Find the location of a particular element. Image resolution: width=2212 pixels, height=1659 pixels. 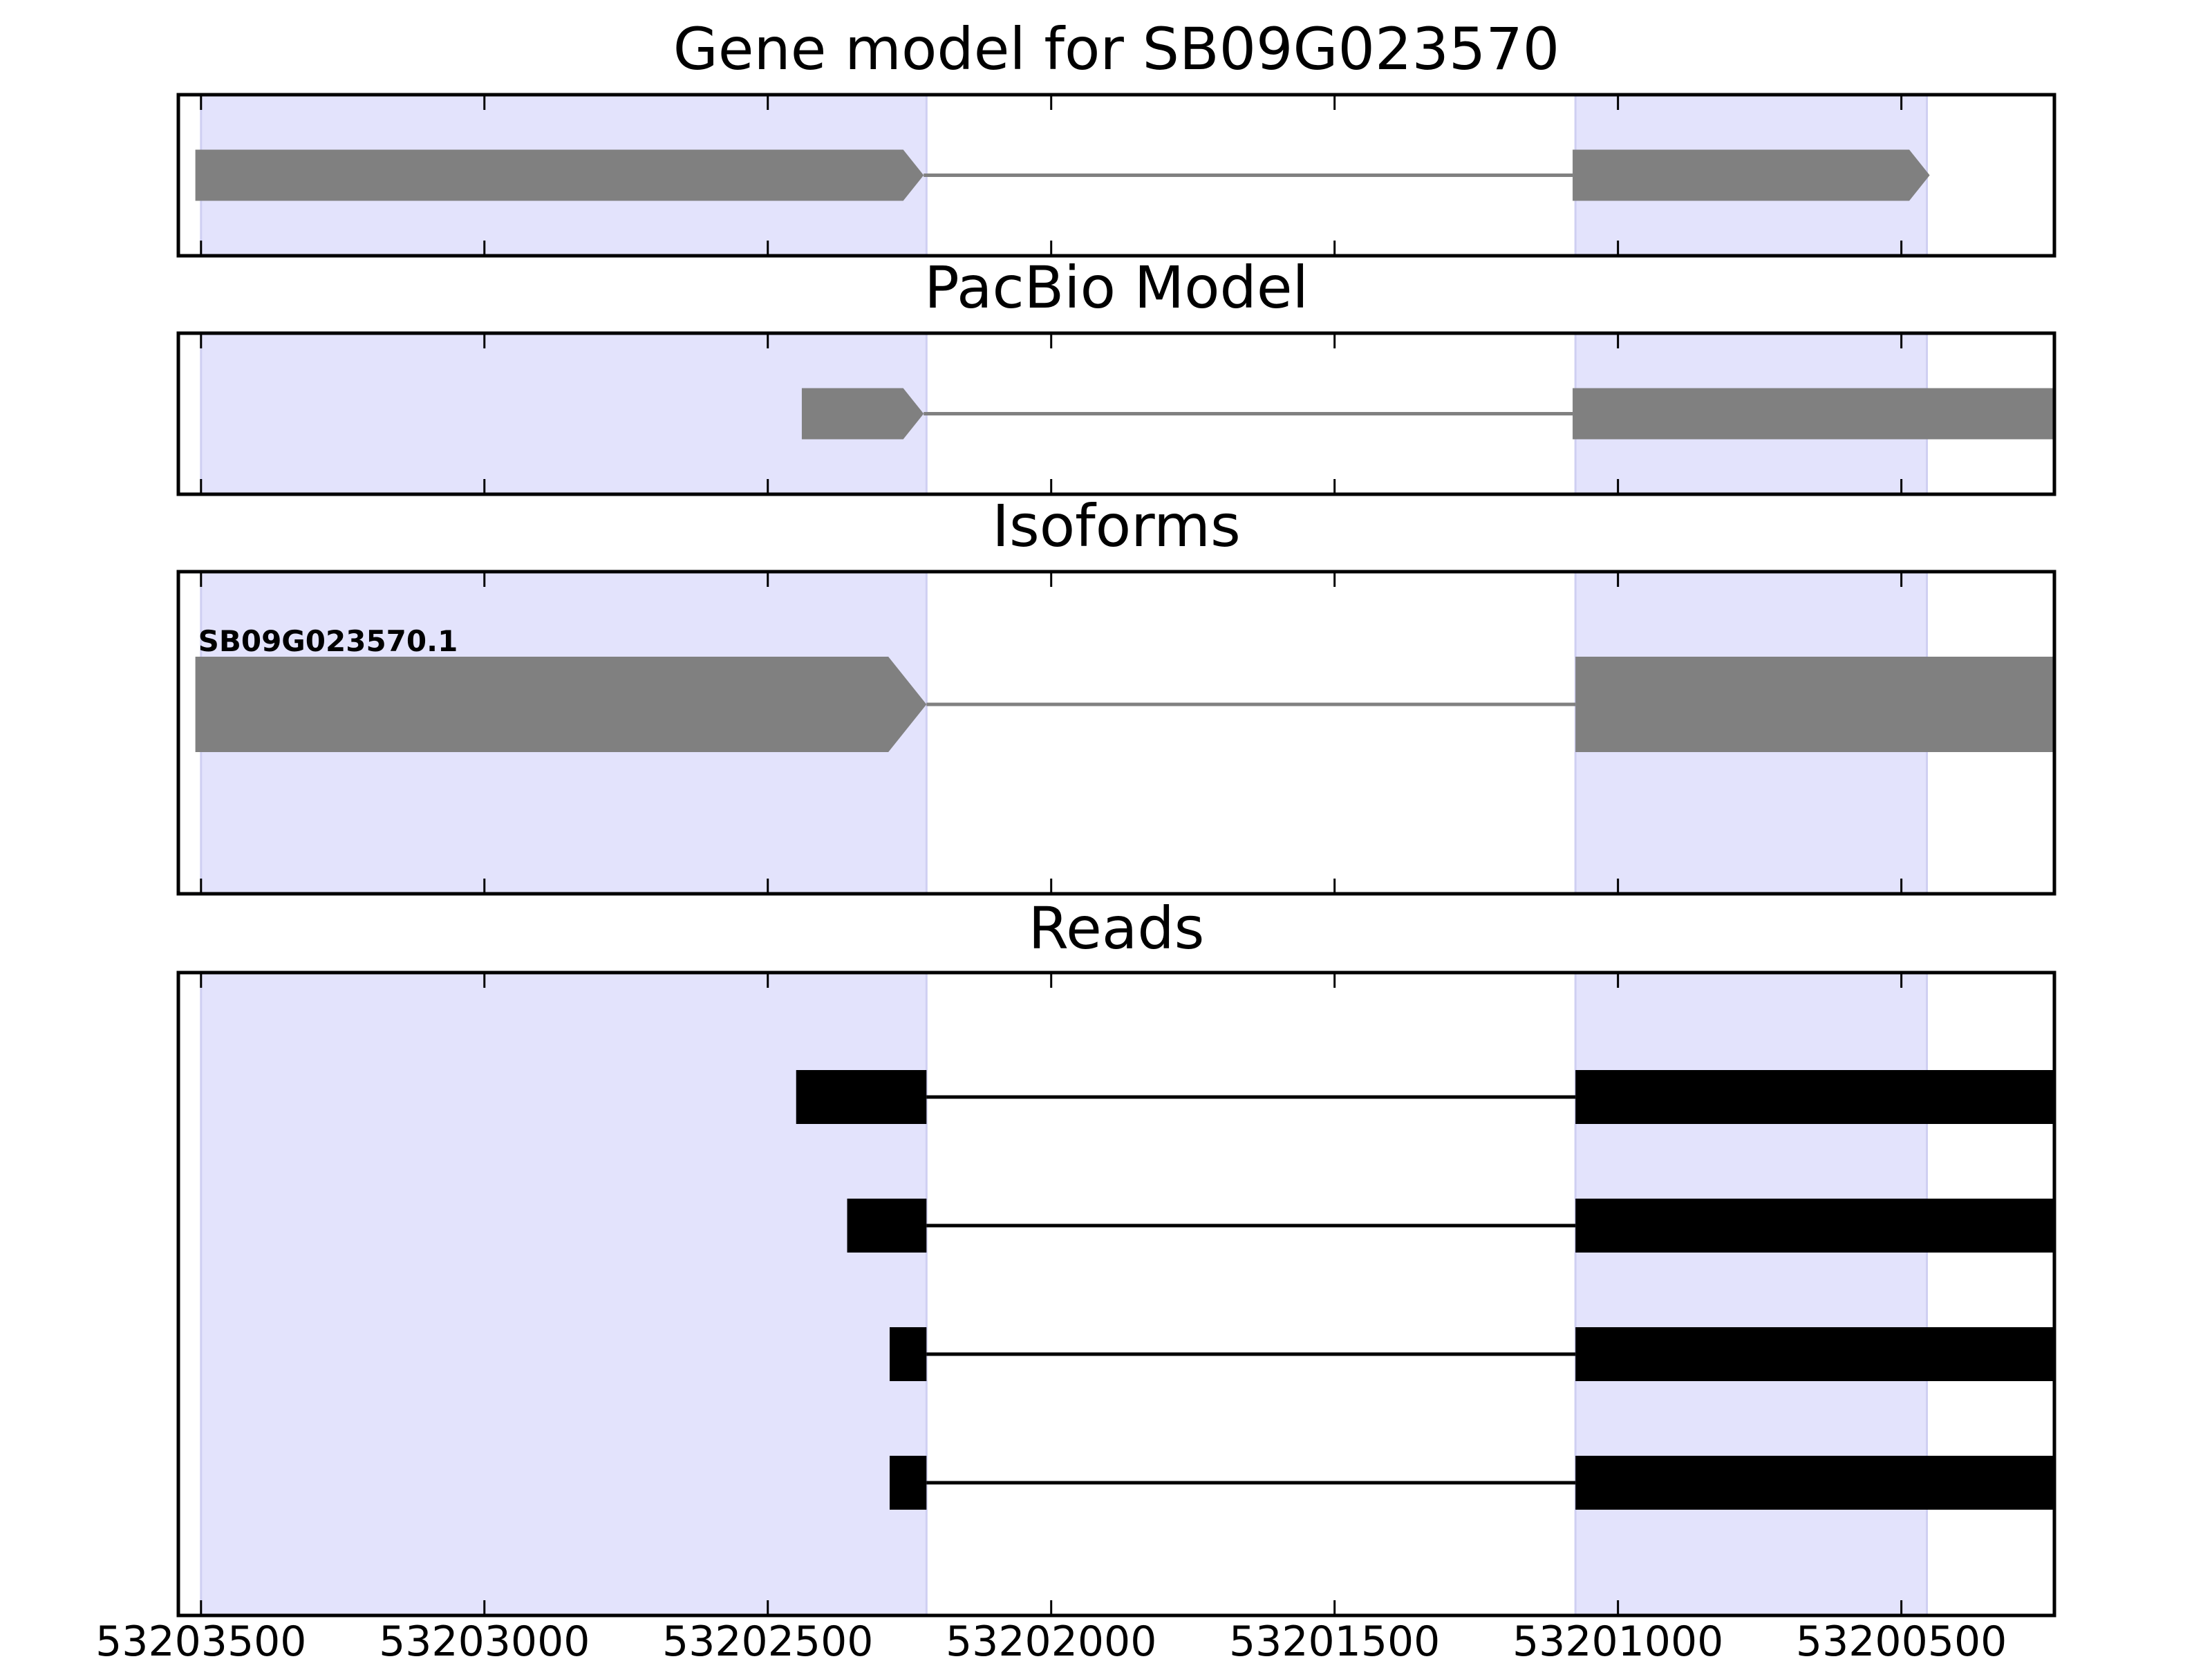

x-tick-label: 53201500 is located at coordinates (1334, 1638).